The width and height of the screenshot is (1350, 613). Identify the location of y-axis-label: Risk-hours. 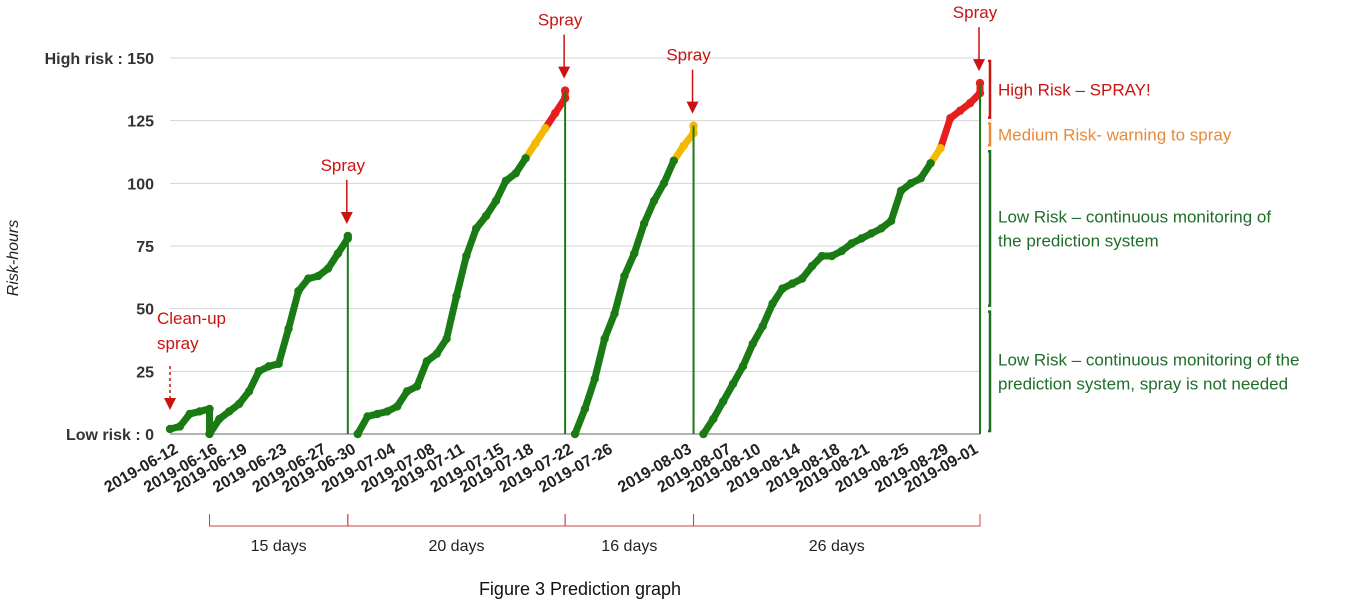
(13, 258).